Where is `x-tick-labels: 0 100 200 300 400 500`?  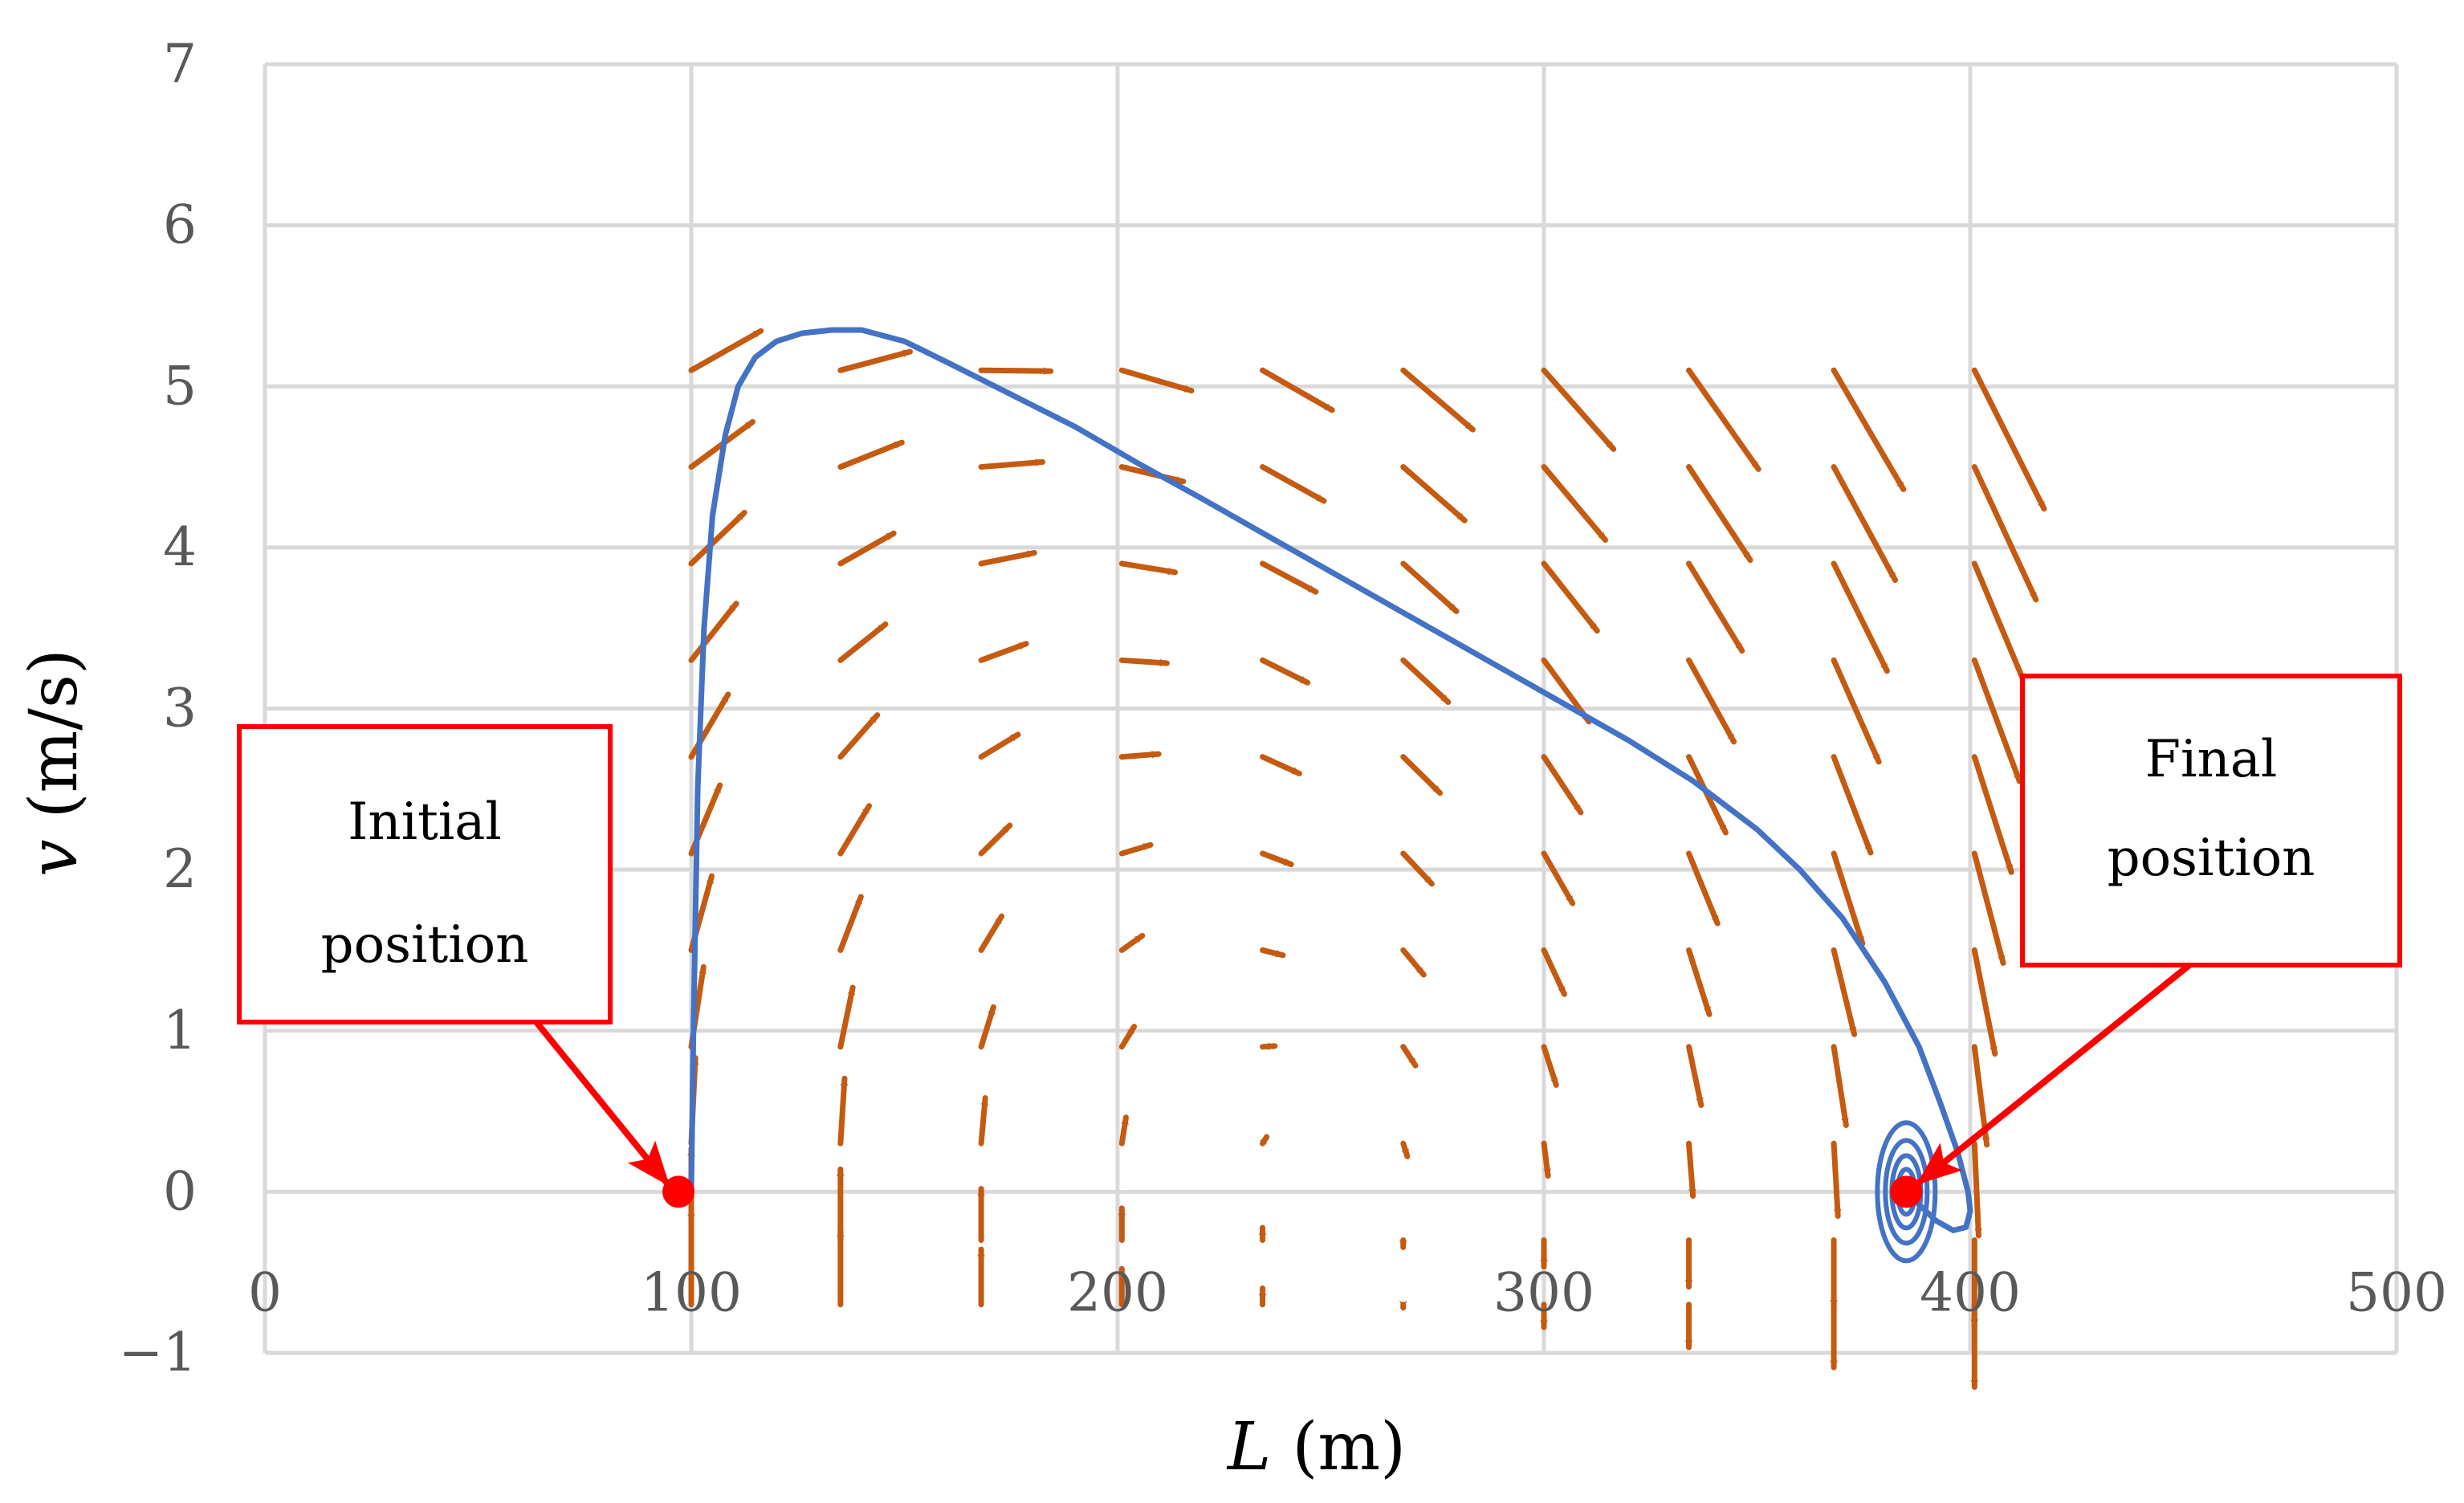 x-tick-labels: 0 100 200 300 400 500 is located at coordinates (1347, 1292).